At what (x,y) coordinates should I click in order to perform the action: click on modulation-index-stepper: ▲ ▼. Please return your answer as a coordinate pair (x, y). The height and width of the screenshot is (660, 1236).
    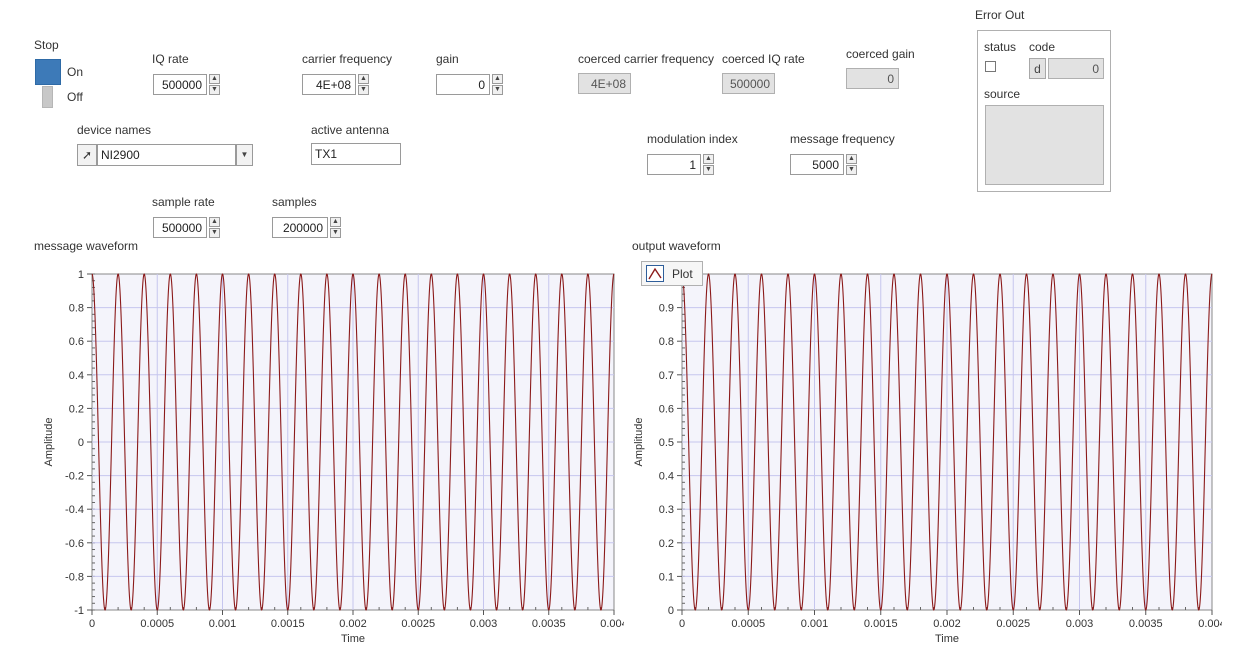
    Looking at the image, I should click on (708, 164).